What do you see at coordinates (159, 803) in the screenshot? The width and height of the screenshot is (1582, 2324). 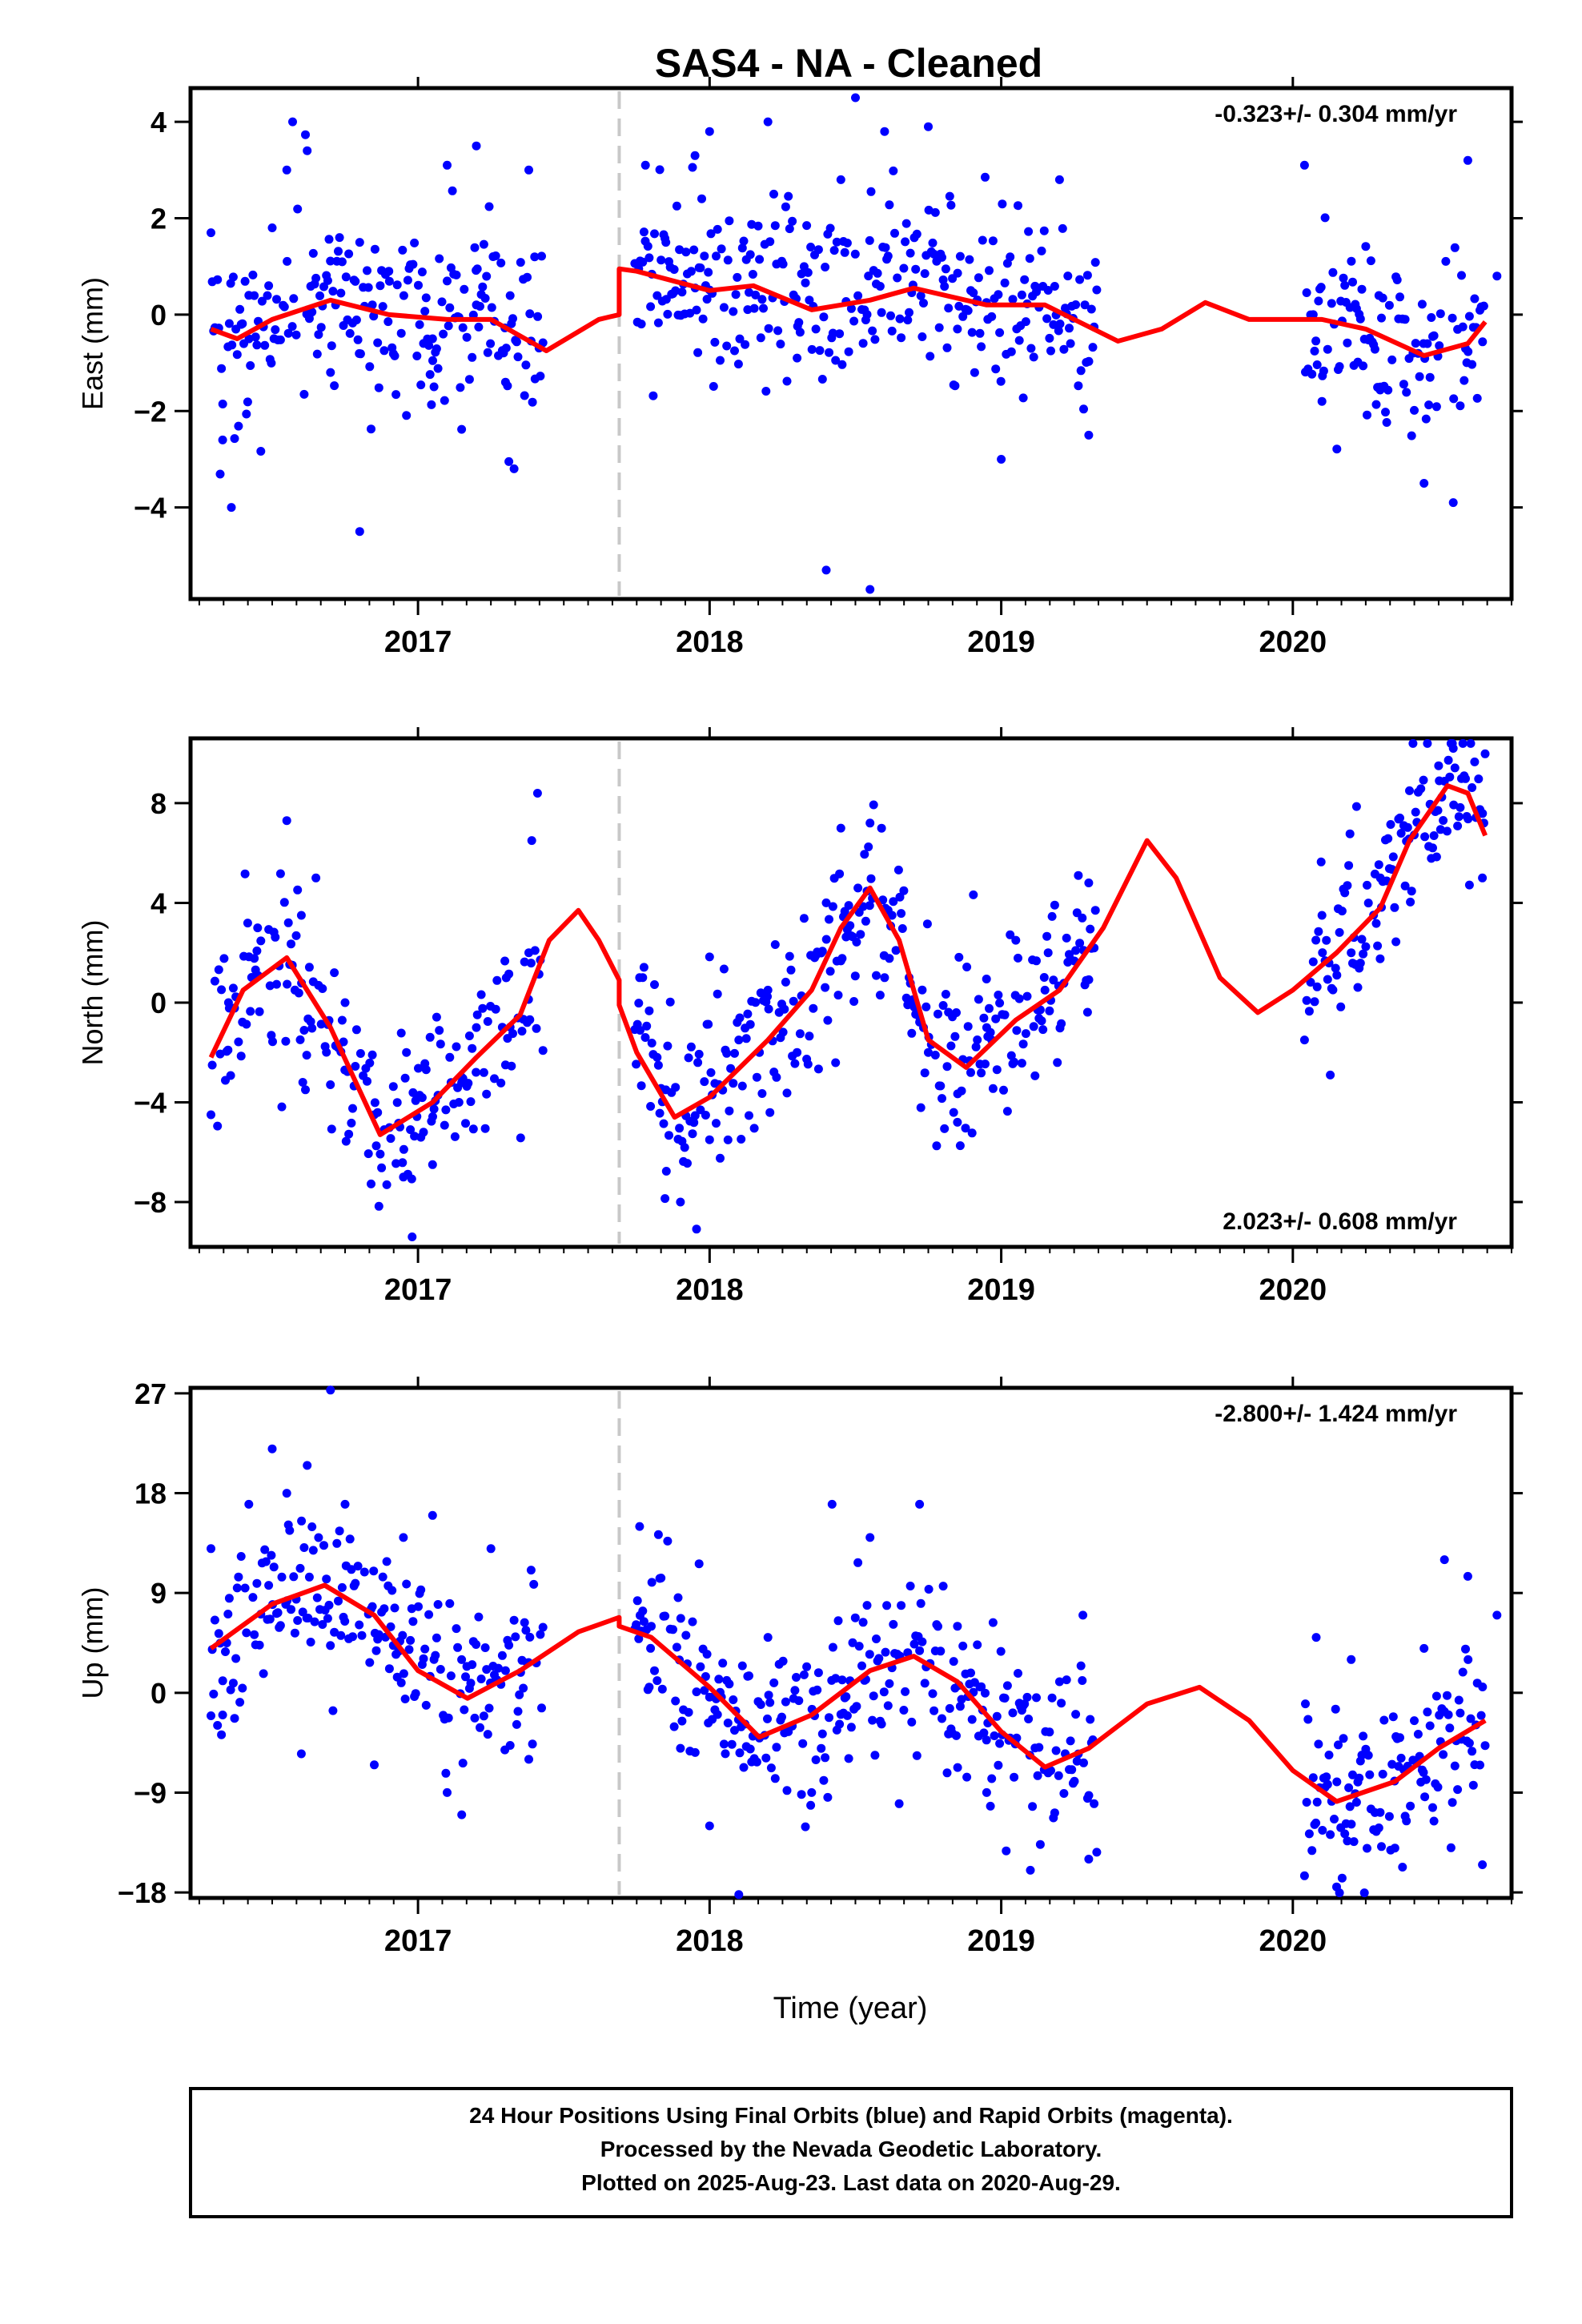 I see `y-tick-label: 8` at bounding box center [159, 803].